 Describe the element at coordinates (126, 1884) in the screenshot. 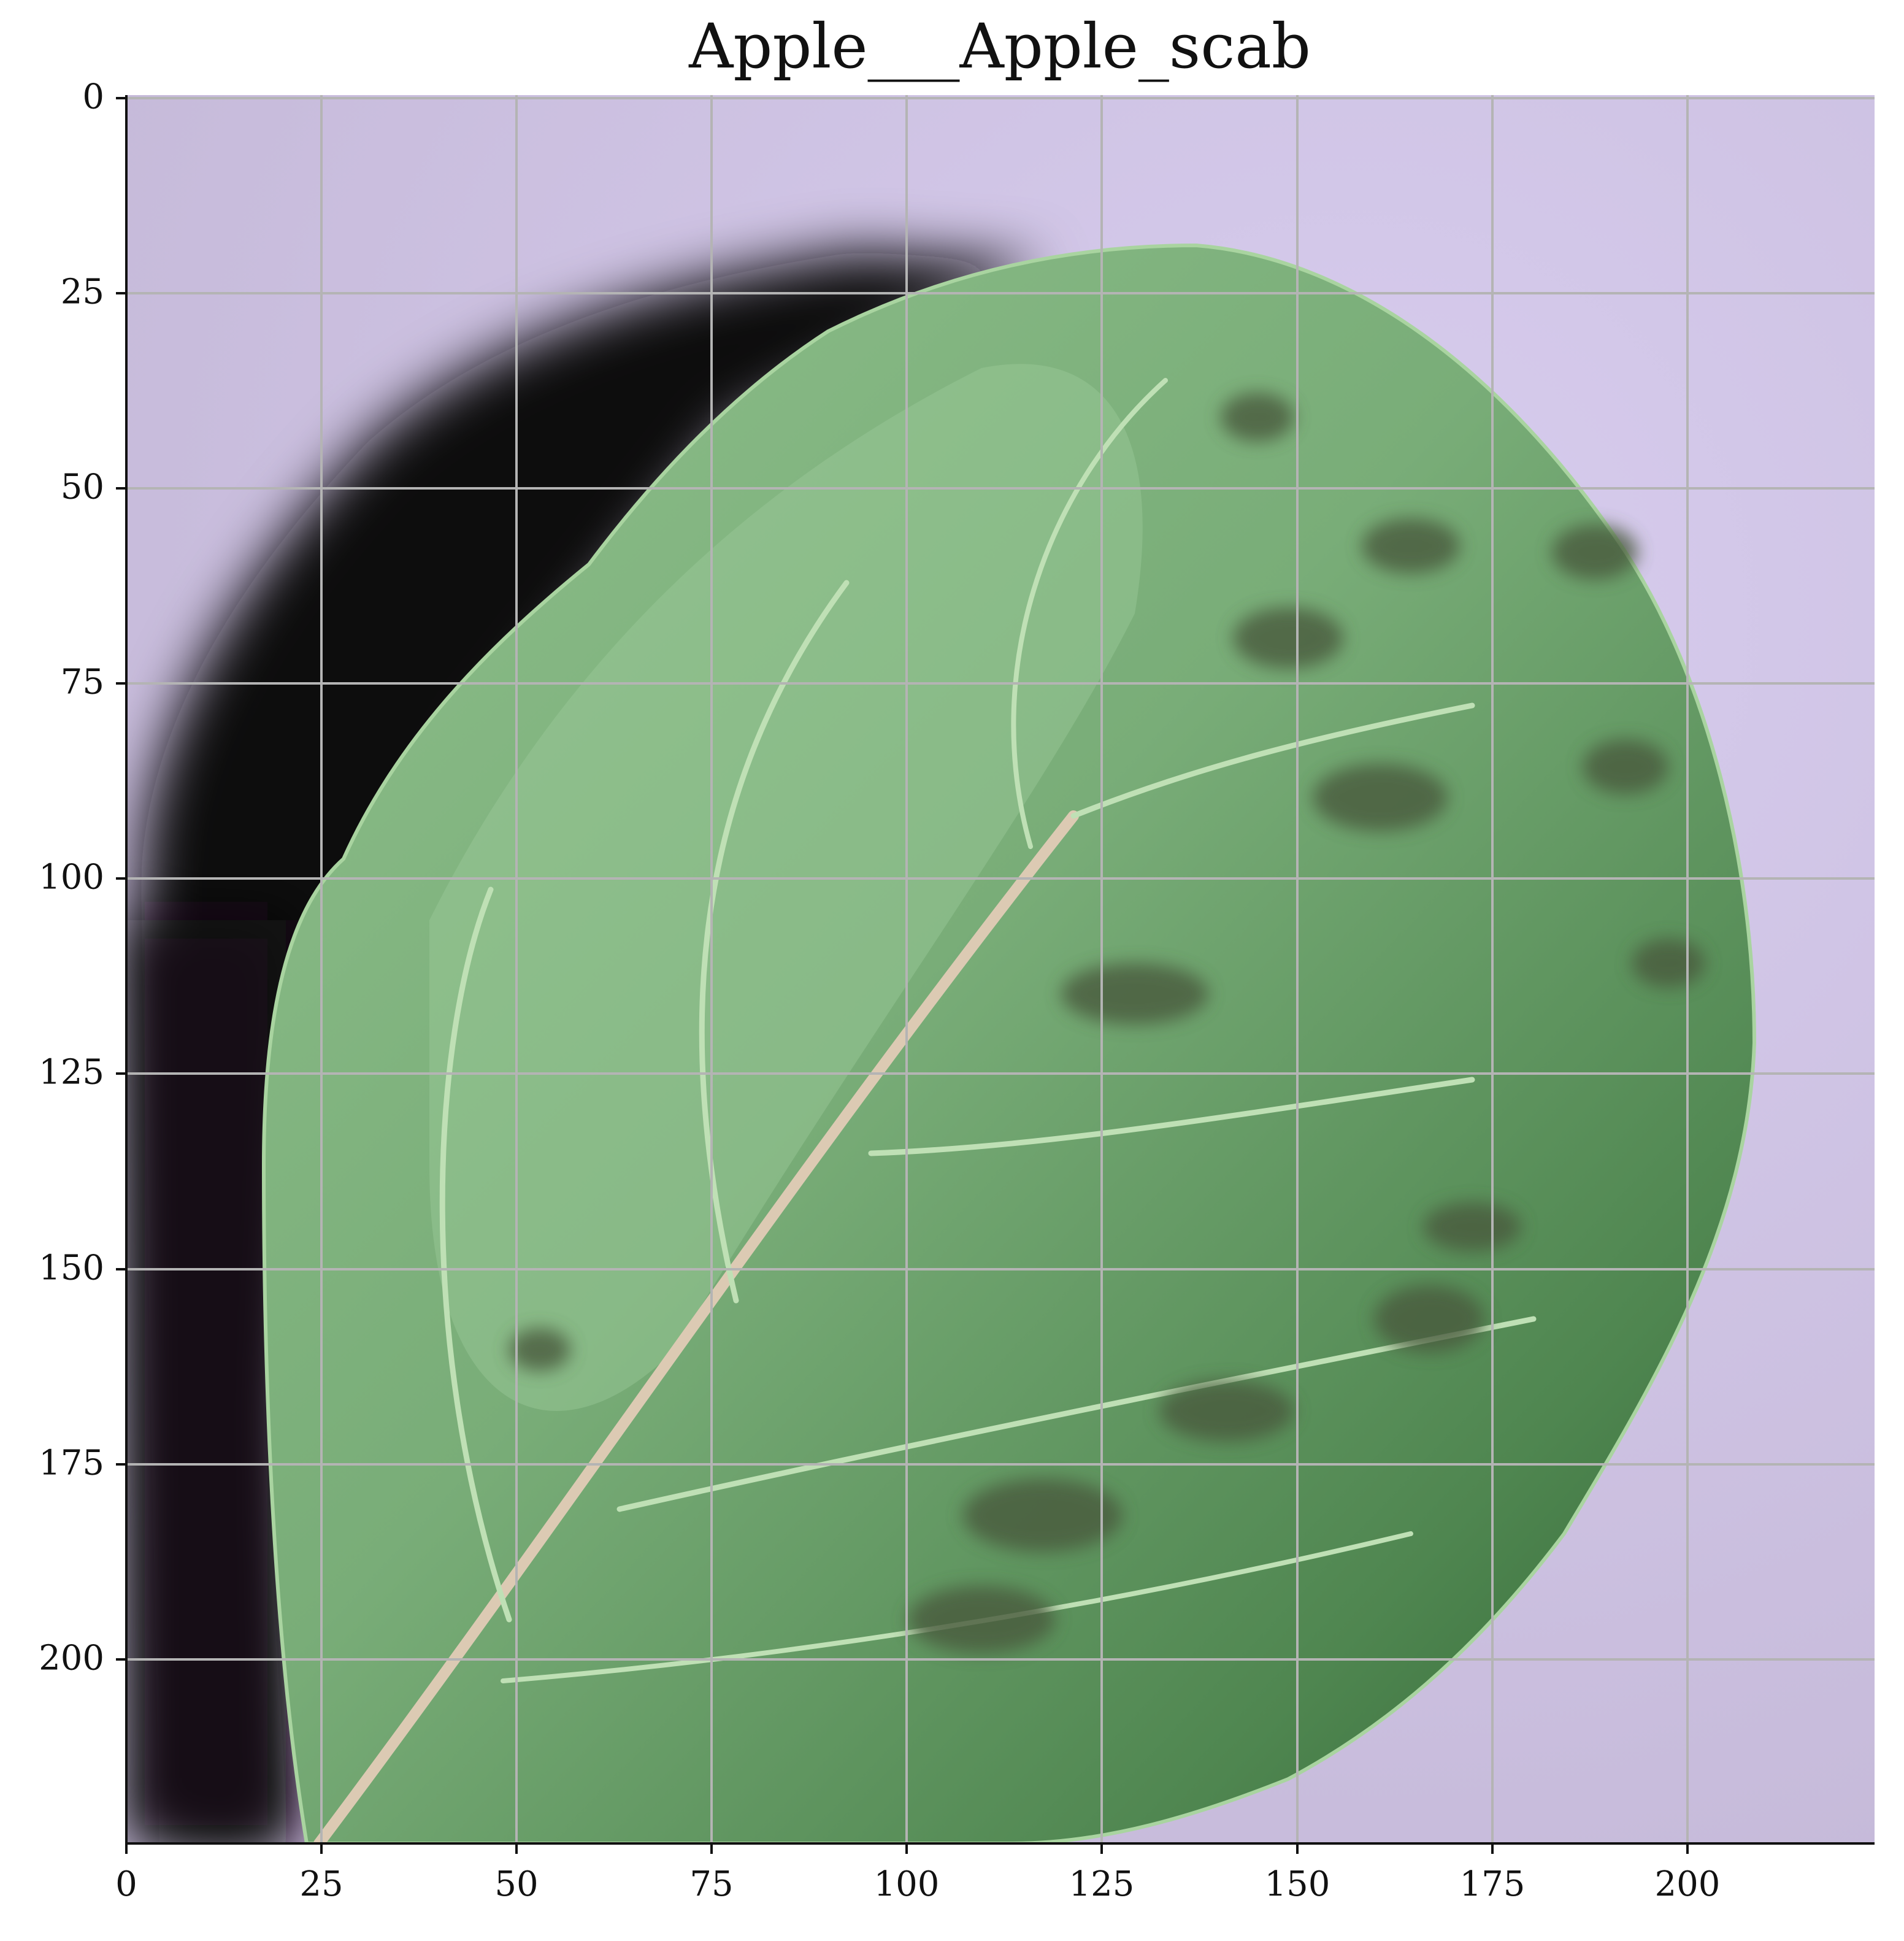

I see `x-tick-label: 0` at that location.